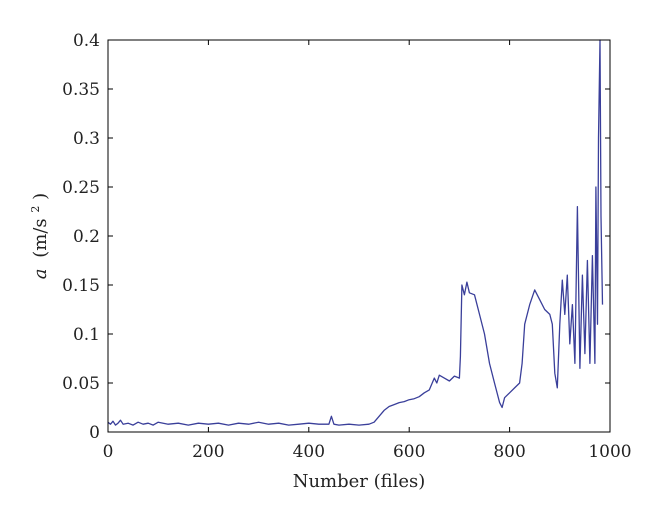 This screenshot has width=660, height=521. Describe the element at coordinates (81, 384) in the screenshot. I see `y-tick-label: 0.05` at that location.